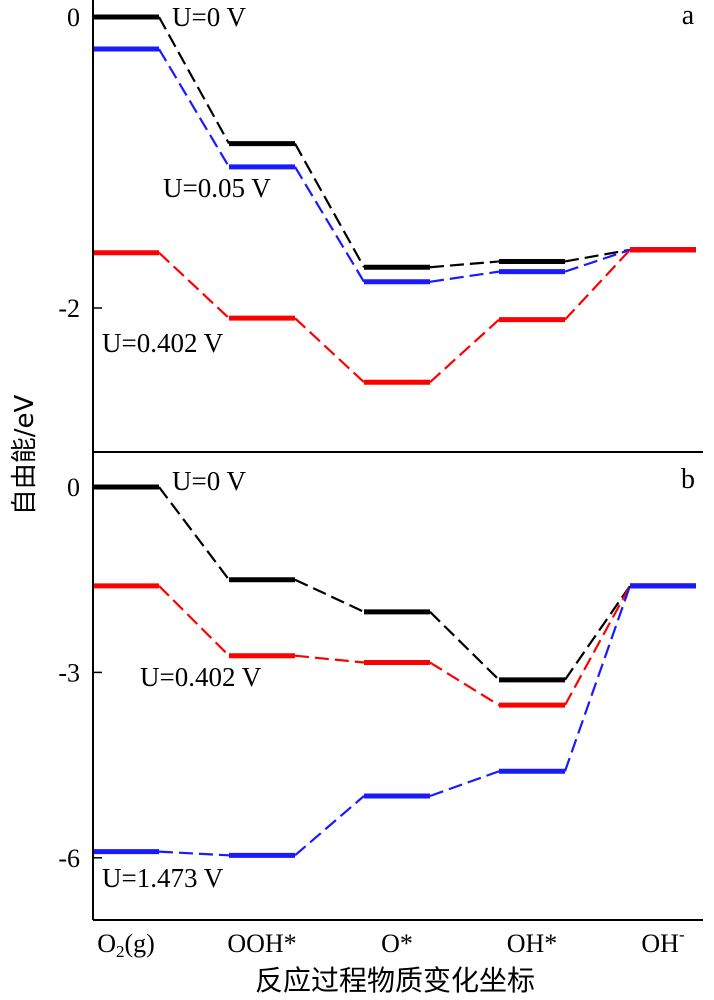  I want to click on y-axis-label: 自由能/eV, so click(25, 455).